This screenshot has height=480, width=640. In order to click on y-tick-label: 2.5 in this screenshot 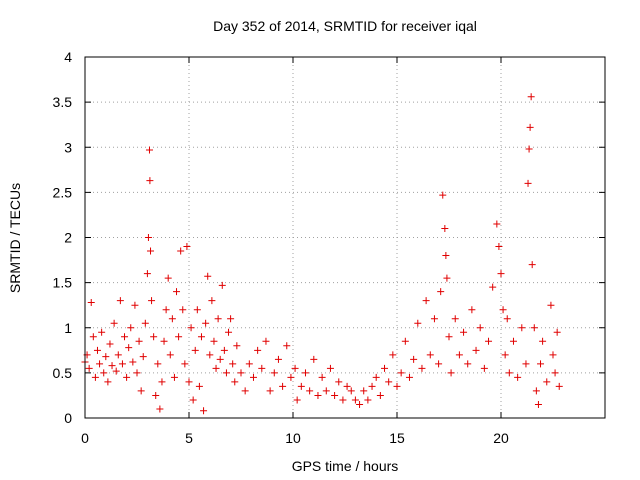, I will do `click(63, 192)`.